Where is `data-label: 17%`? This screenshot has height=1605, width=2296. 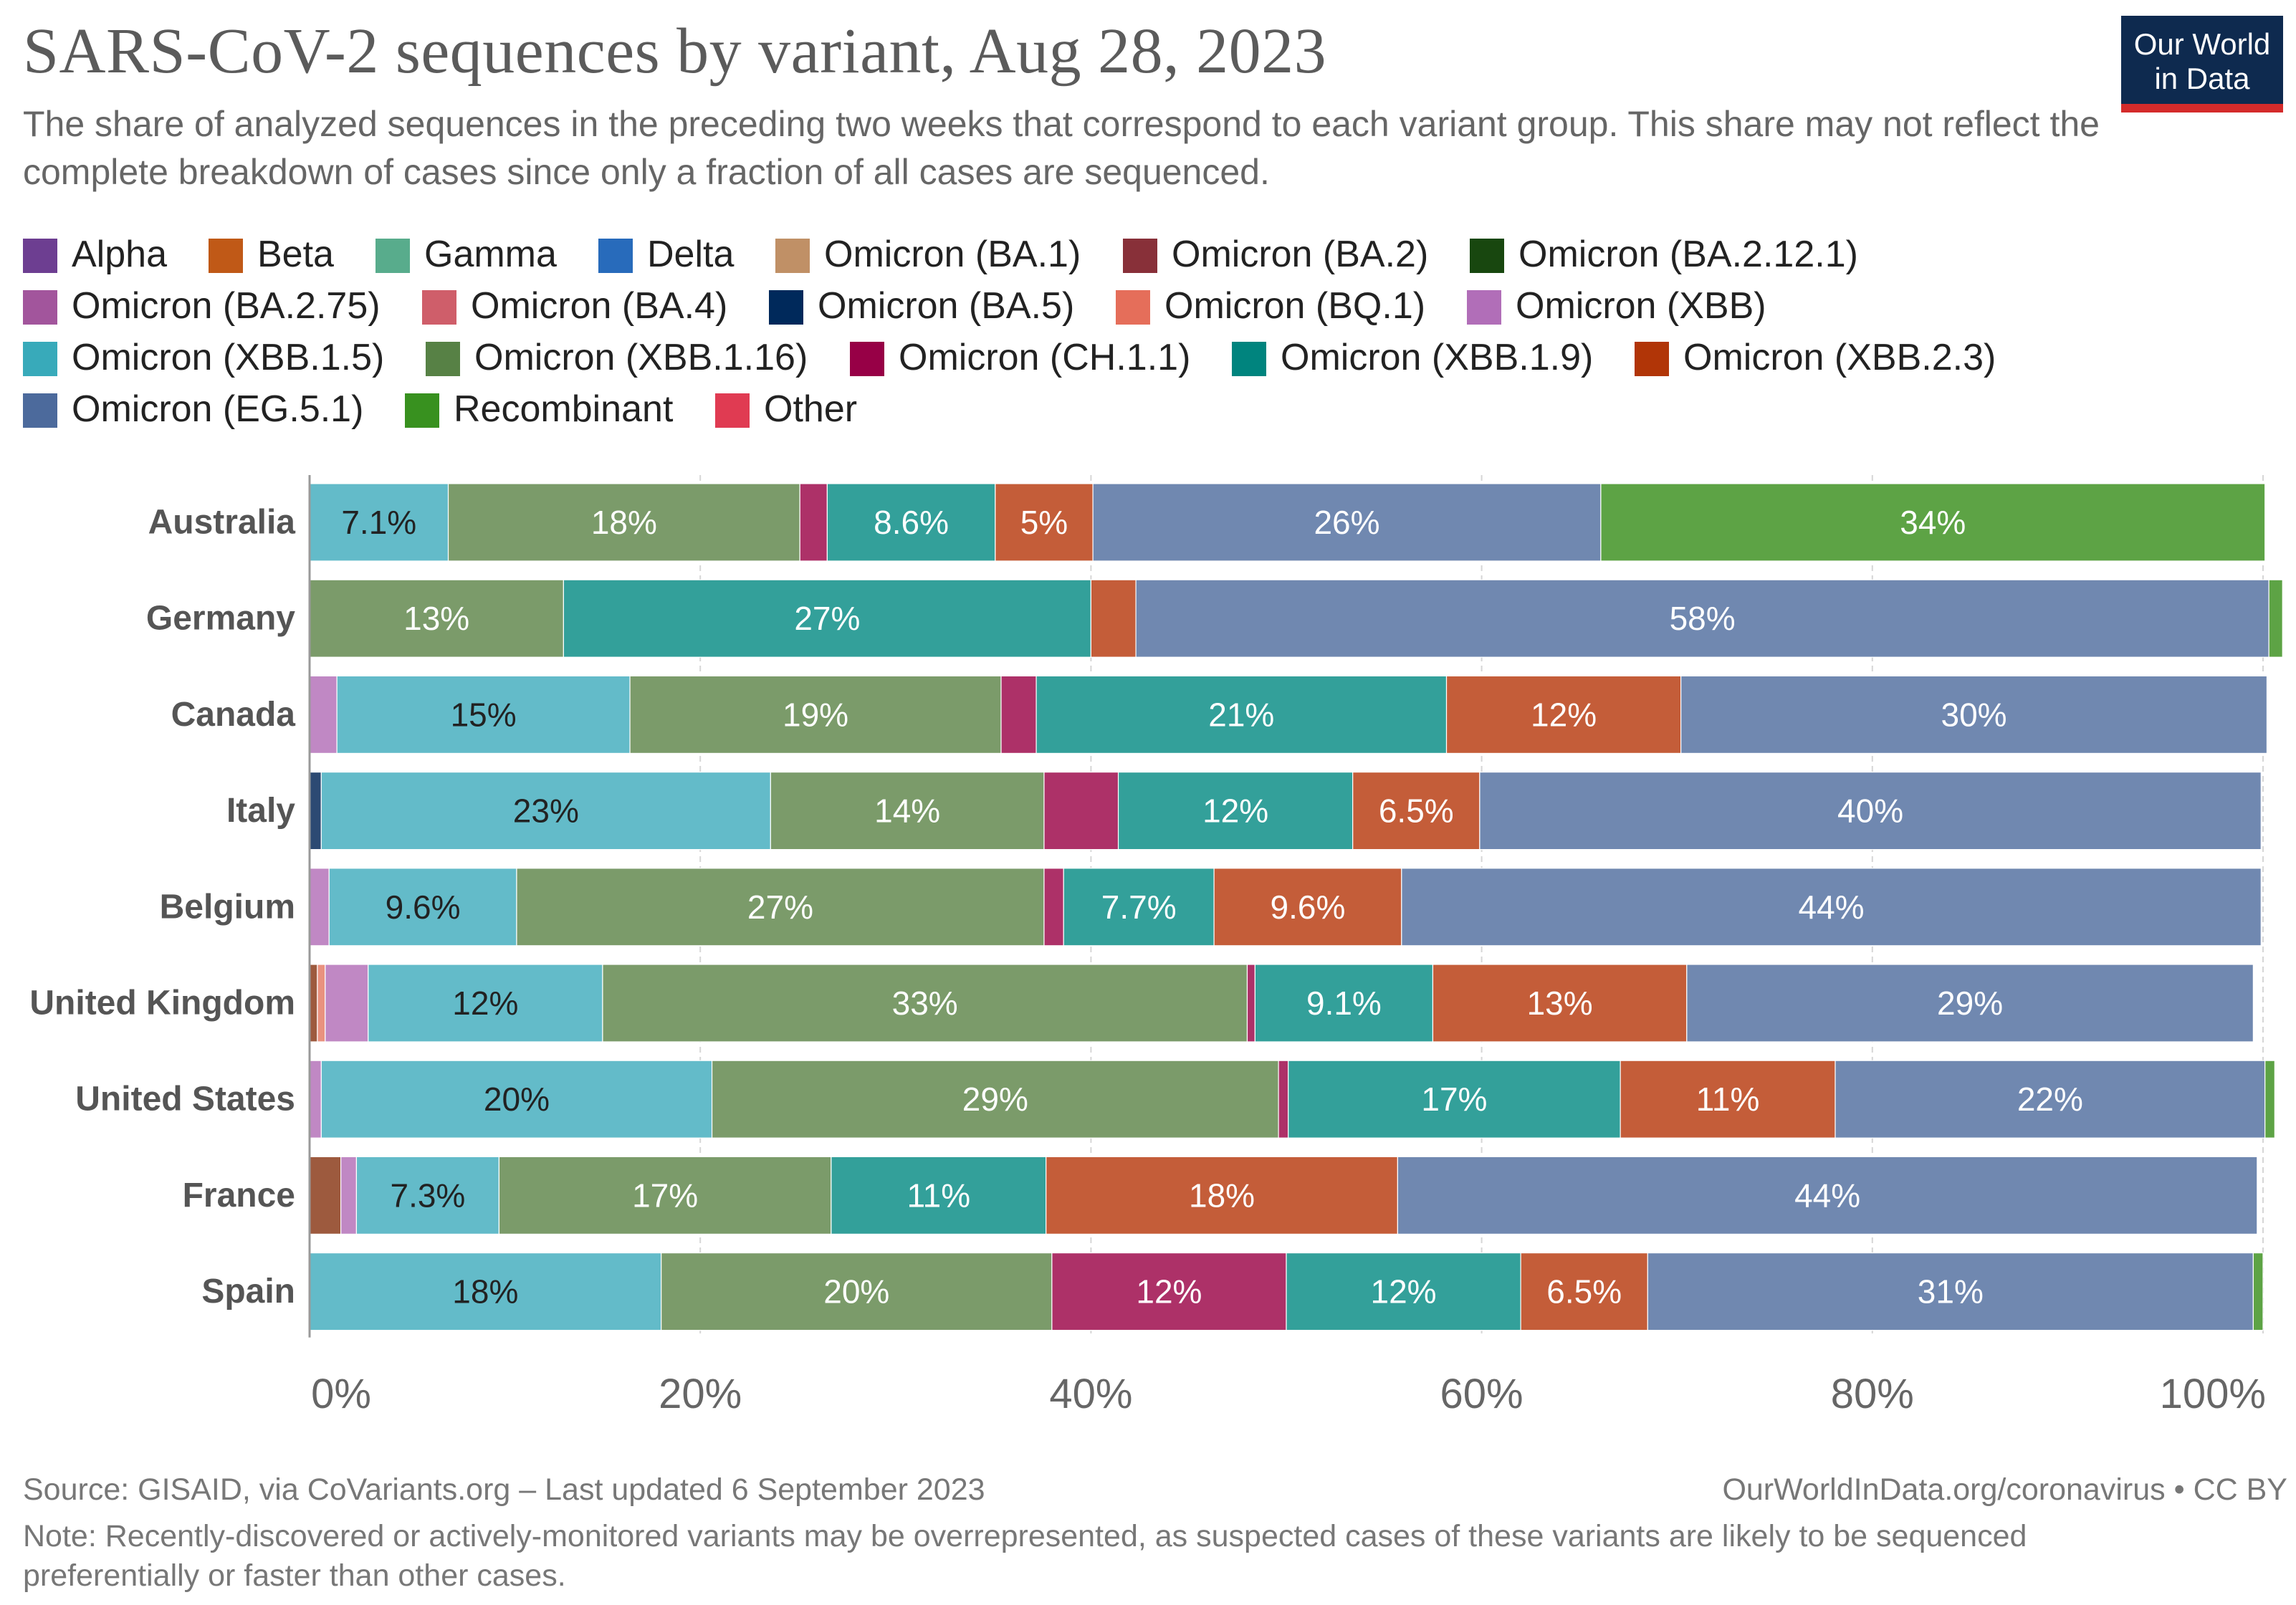
data-label: 17% is located at coordinates (665, 1195).